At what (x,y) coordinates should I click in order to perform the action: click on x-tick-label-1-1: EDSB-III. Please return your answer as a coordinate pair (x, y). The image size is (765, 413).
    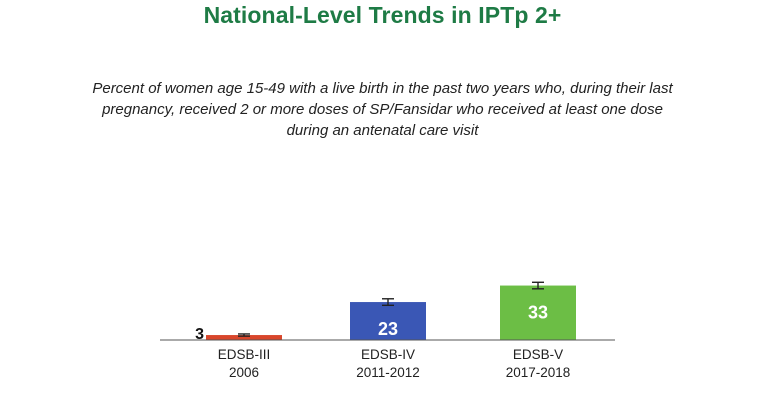
    Looking at the image, I should click on (244, 354).